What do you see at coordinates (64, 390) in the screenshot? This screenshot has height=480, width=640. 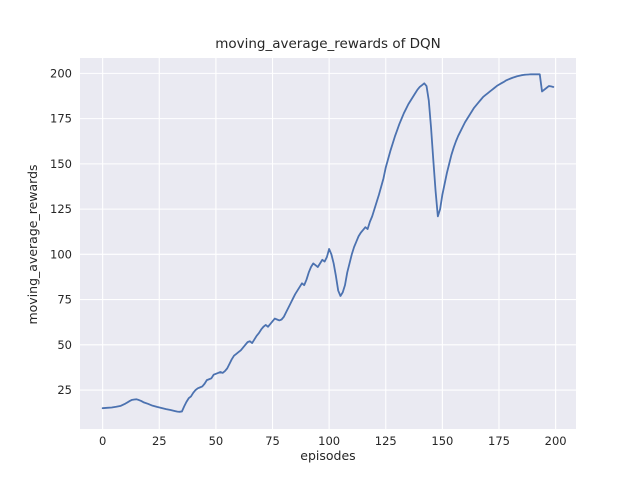 I see `y-tick-label: 25` at bounding box center [64, 390].